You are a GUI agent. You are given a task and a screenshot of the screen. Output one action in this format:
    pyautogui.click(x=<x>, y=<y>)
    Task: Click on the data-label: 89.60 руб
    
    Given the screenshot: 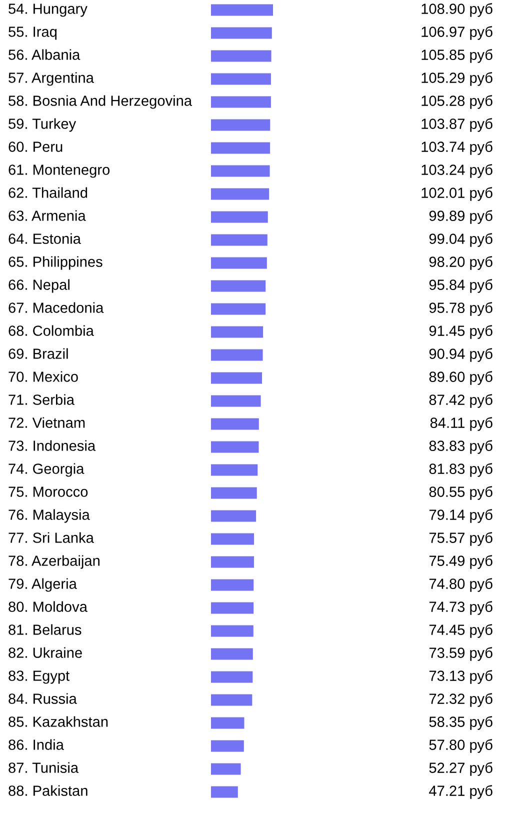 What is the action you would take?
    pyautogui.click(x=460, y=378)
    